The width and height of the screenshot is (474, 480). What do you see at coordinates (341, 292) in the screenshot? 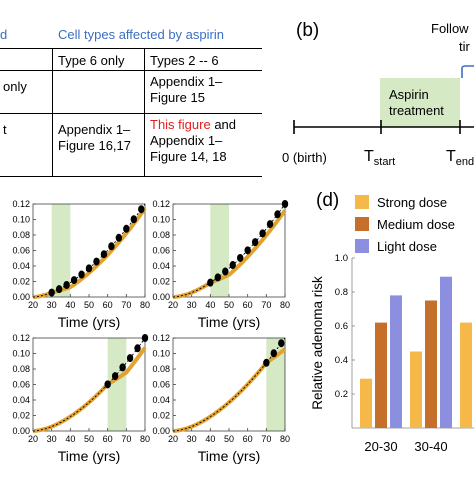
I see `y-tick-label: 0.8` at bounding box center [341, 292].